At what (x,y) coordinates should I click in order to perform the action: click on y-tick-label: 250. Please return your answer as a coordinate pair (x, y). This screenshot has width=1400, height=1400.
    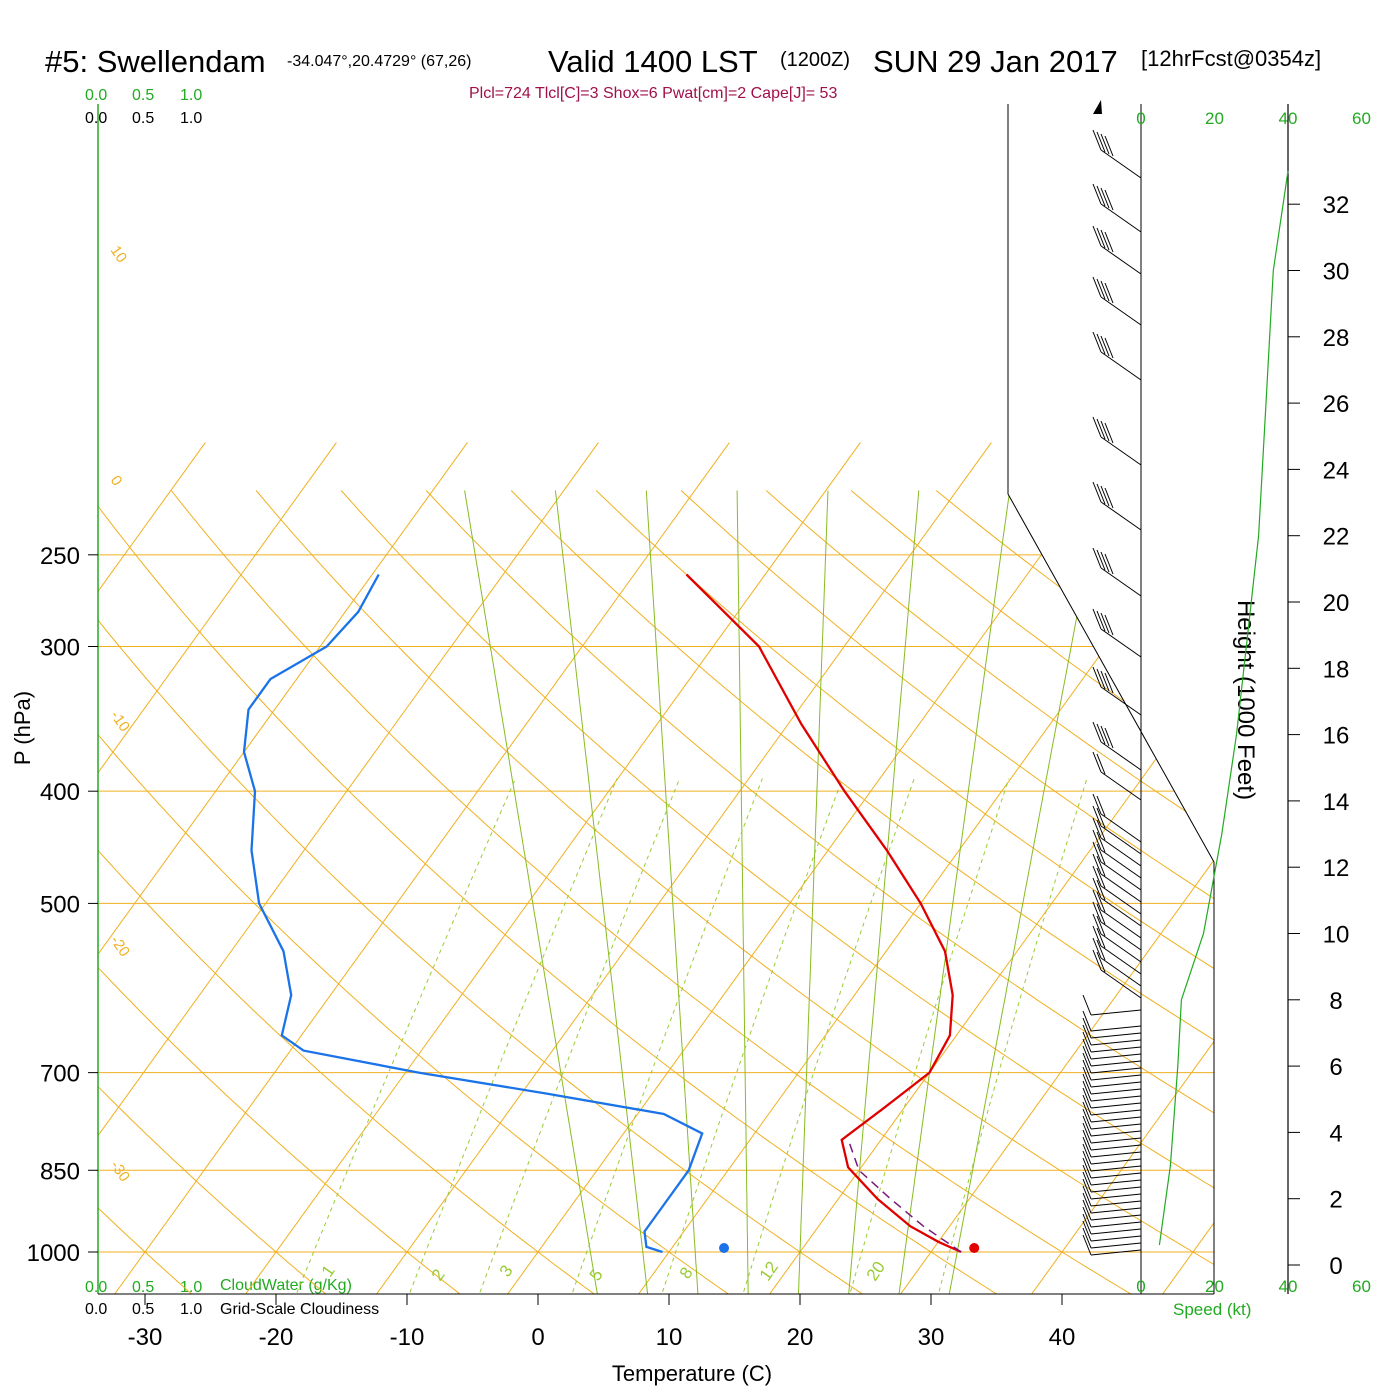
    Looking at the image, I should click on (60, 556).